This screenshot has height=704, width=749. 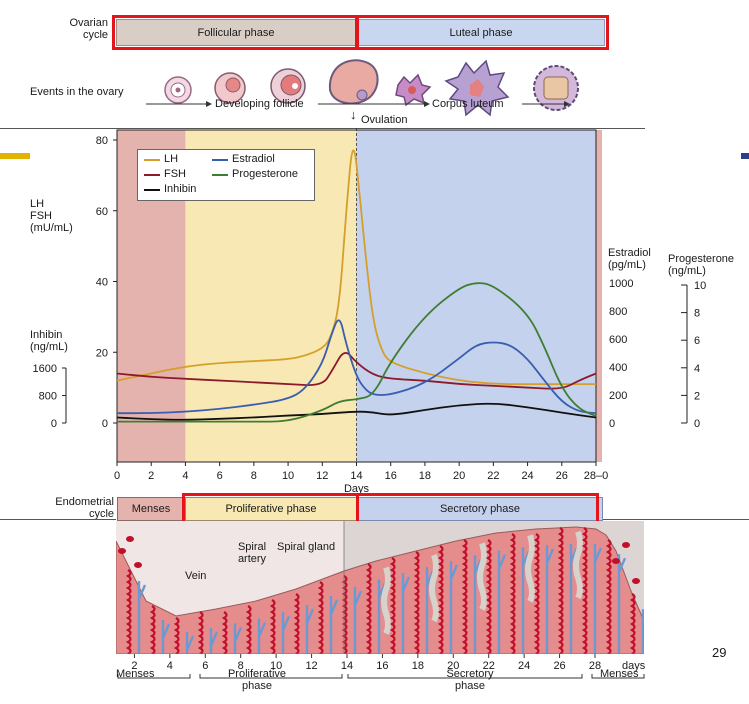 What do you see at coordinates (697, 424) in the screenshot?
I see `progesterone-tick-label: 0` at bounding box center [697, 424].